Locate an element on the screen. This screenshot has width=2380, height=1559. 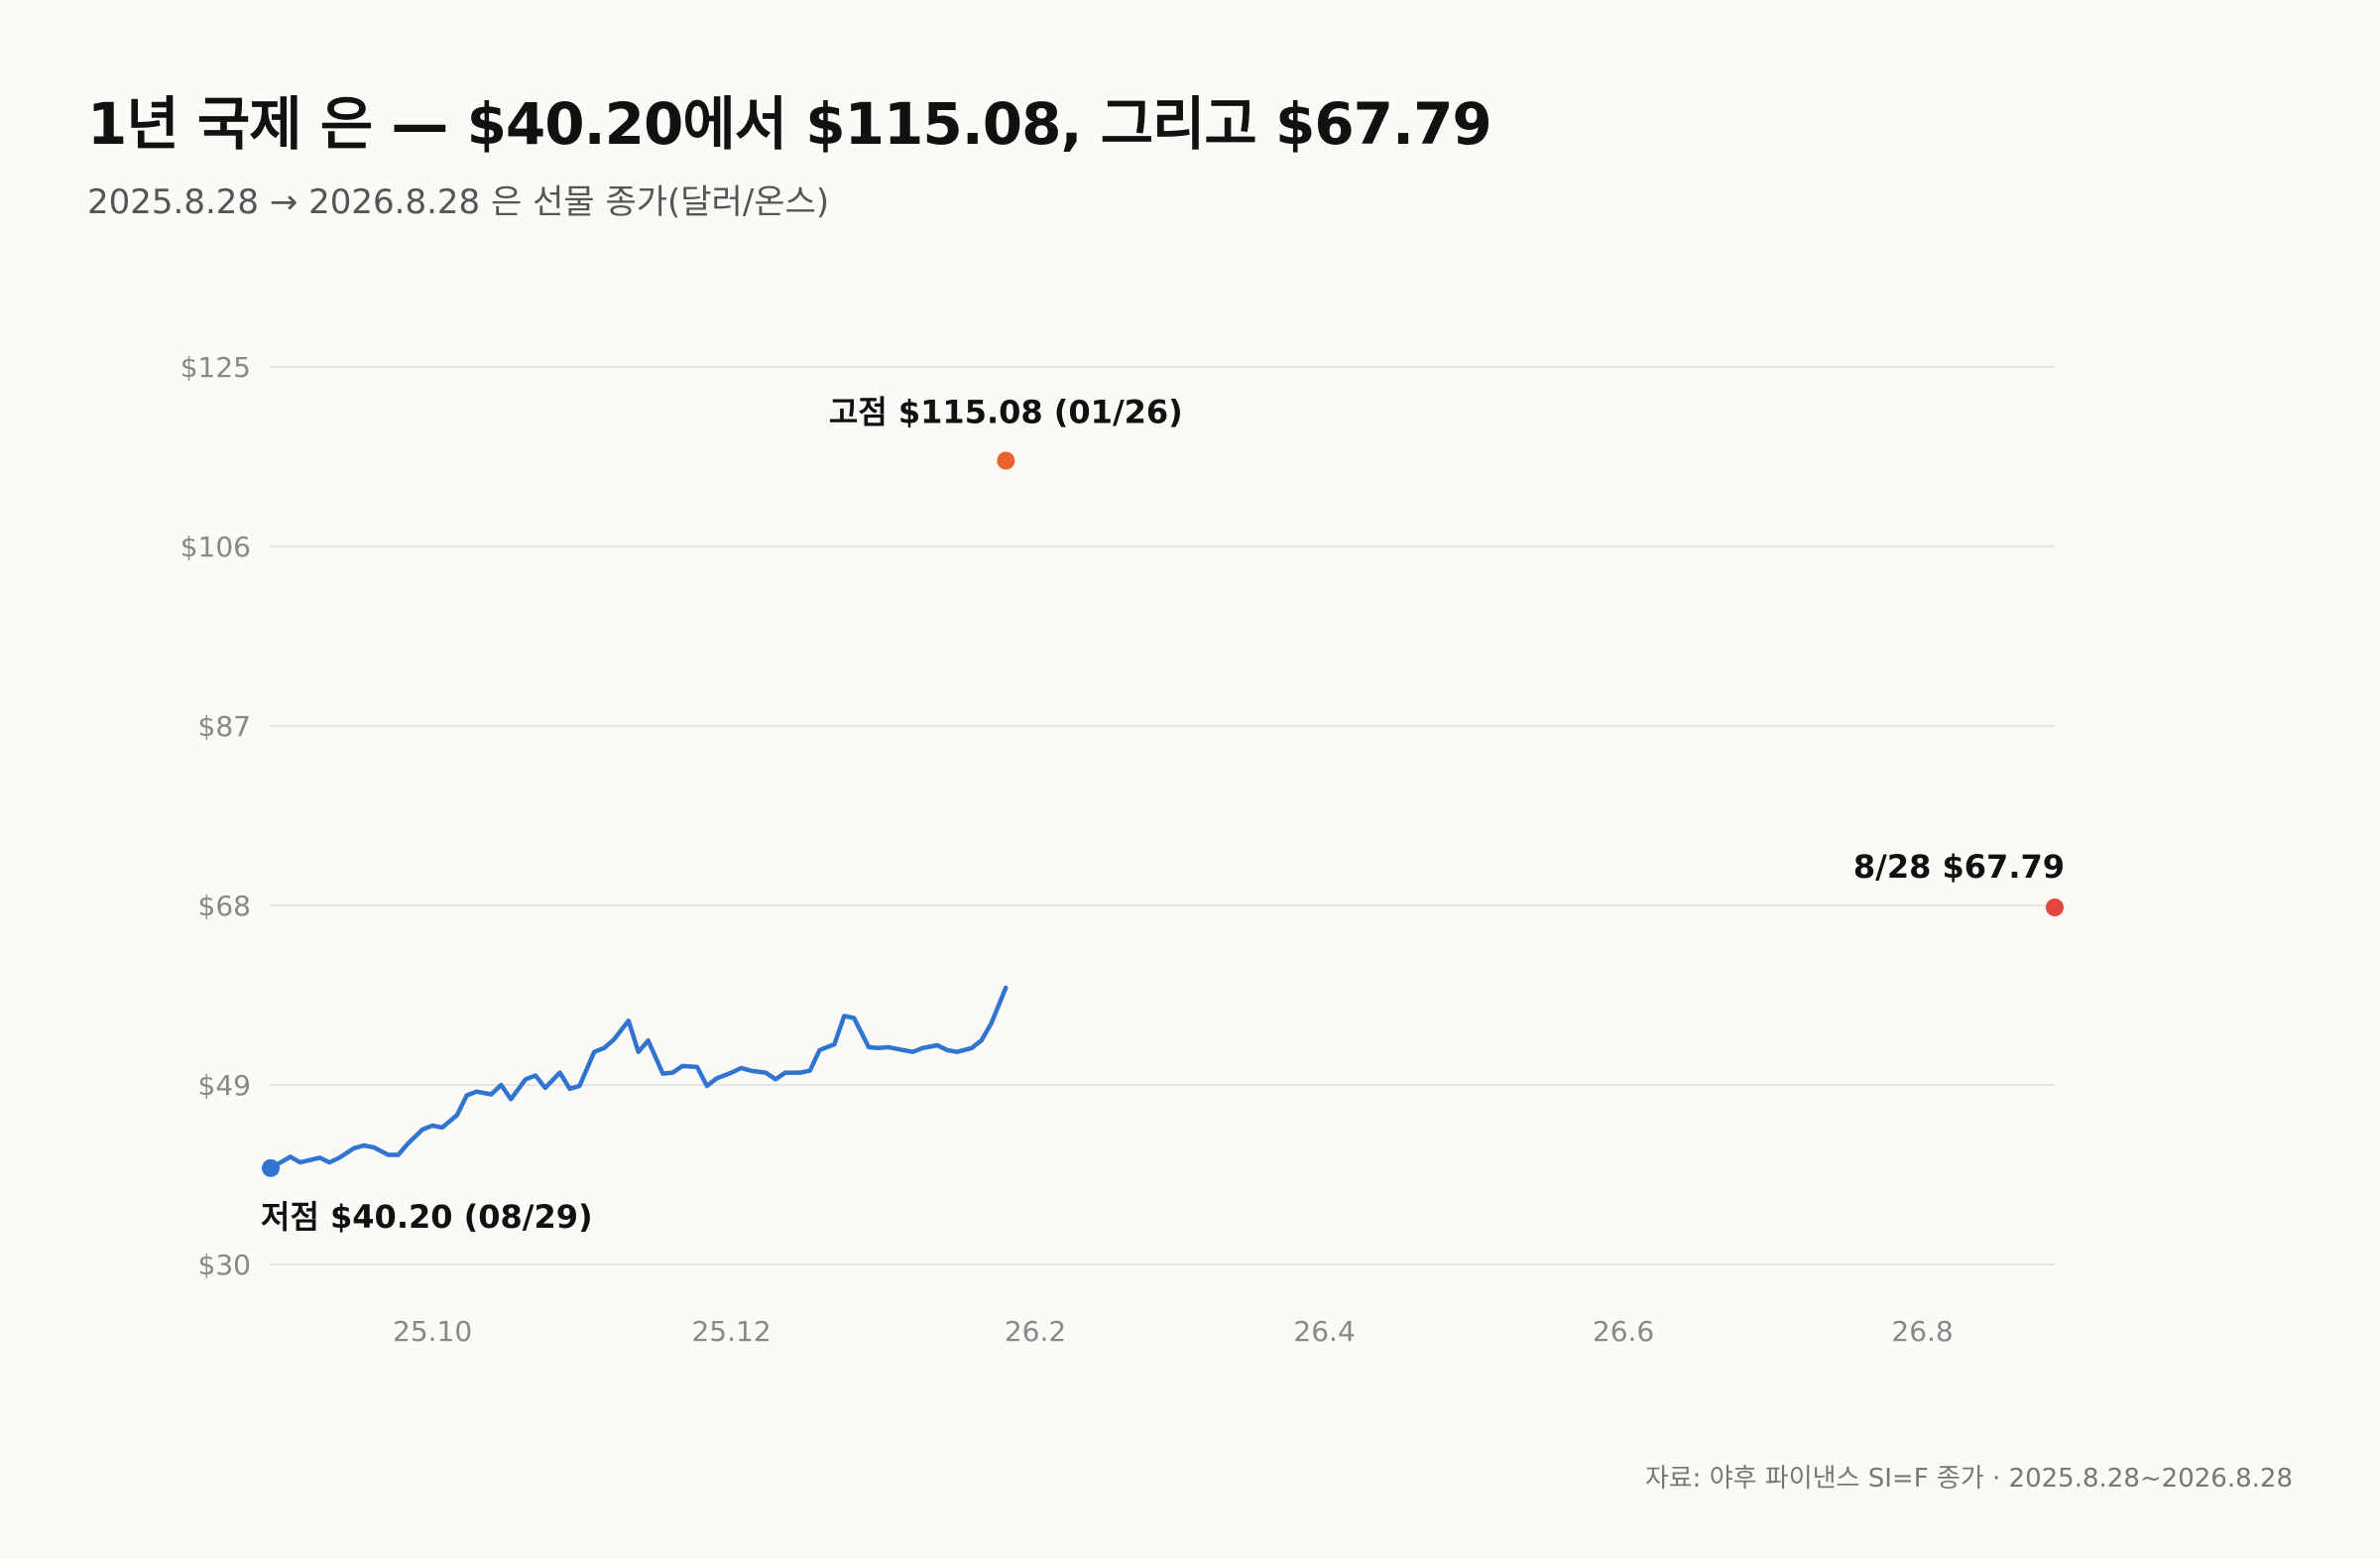
y-tick-label: $49 is located at coordinates (224, 1086).